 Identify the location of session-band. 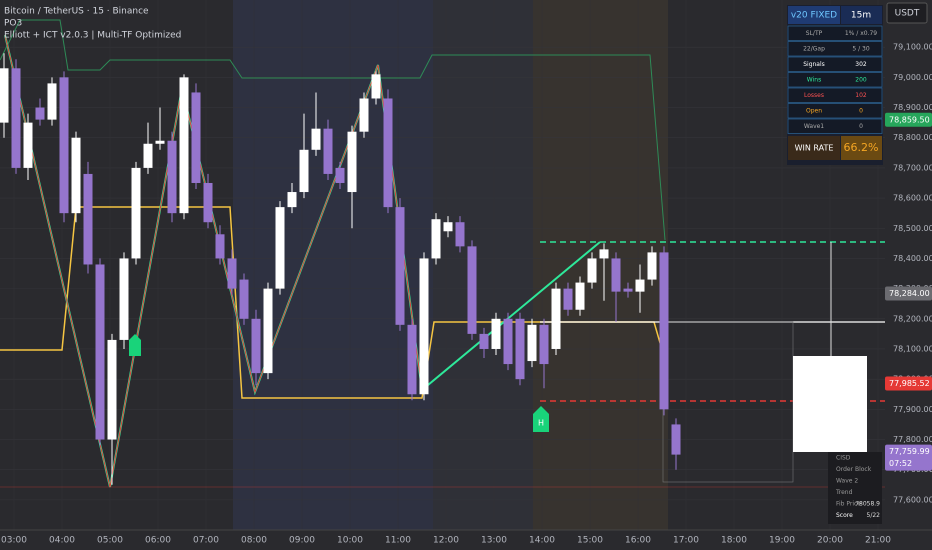
(600, 265).